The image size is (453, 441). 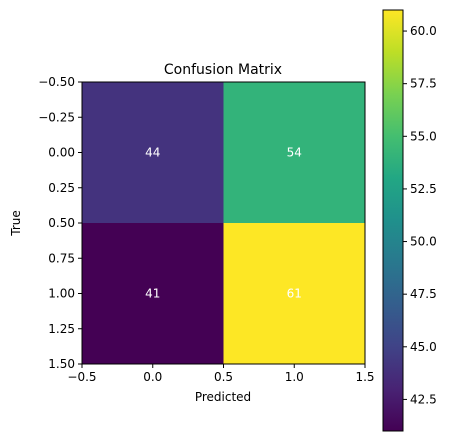 What do you see at coordinates (423, 31) in the screenshot?
I see `colorbar-tick-label: 60.0` at bounding box center [423, 31].